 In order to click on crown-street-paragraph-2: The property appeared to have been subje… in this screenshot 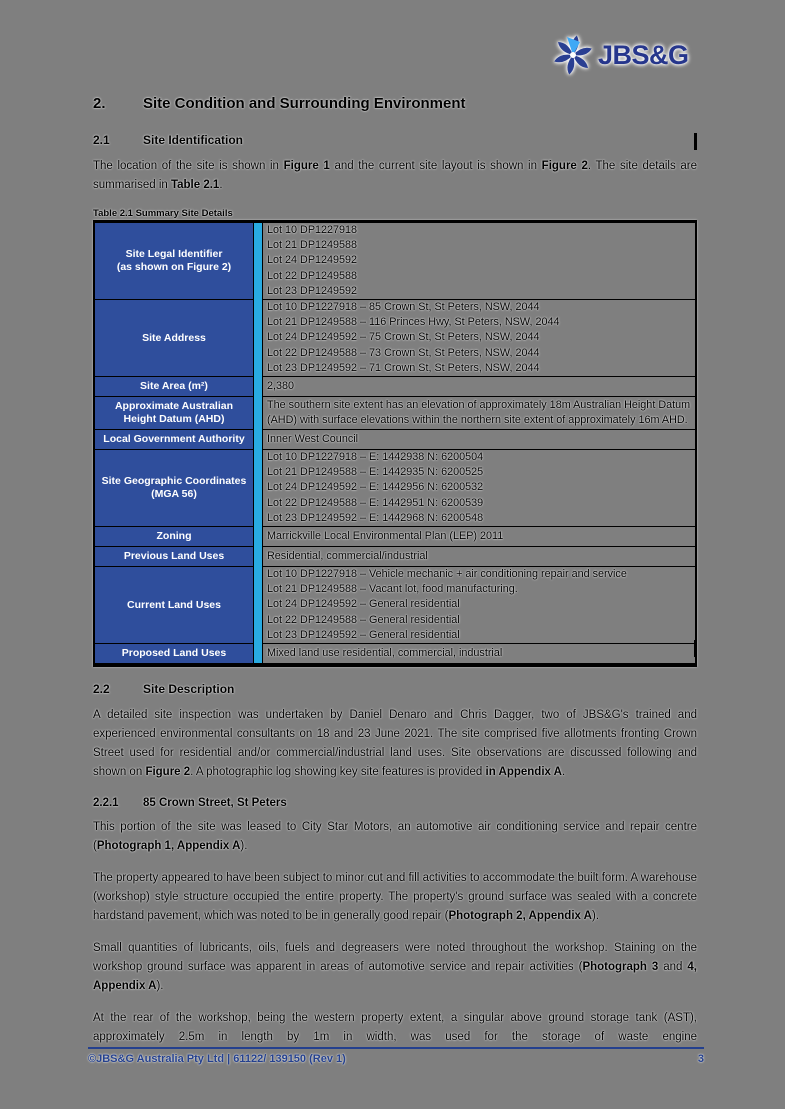, I will do `click(395, 897)`.